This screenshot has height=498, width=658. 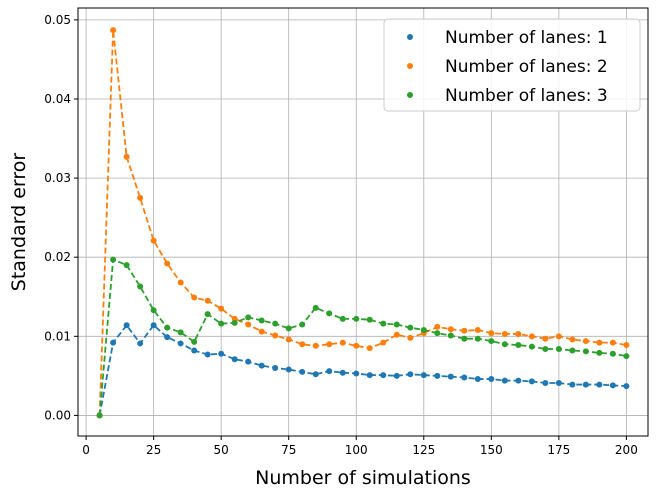 I want to click on y-tick-label: 0.00, so click(x=57, y=415).